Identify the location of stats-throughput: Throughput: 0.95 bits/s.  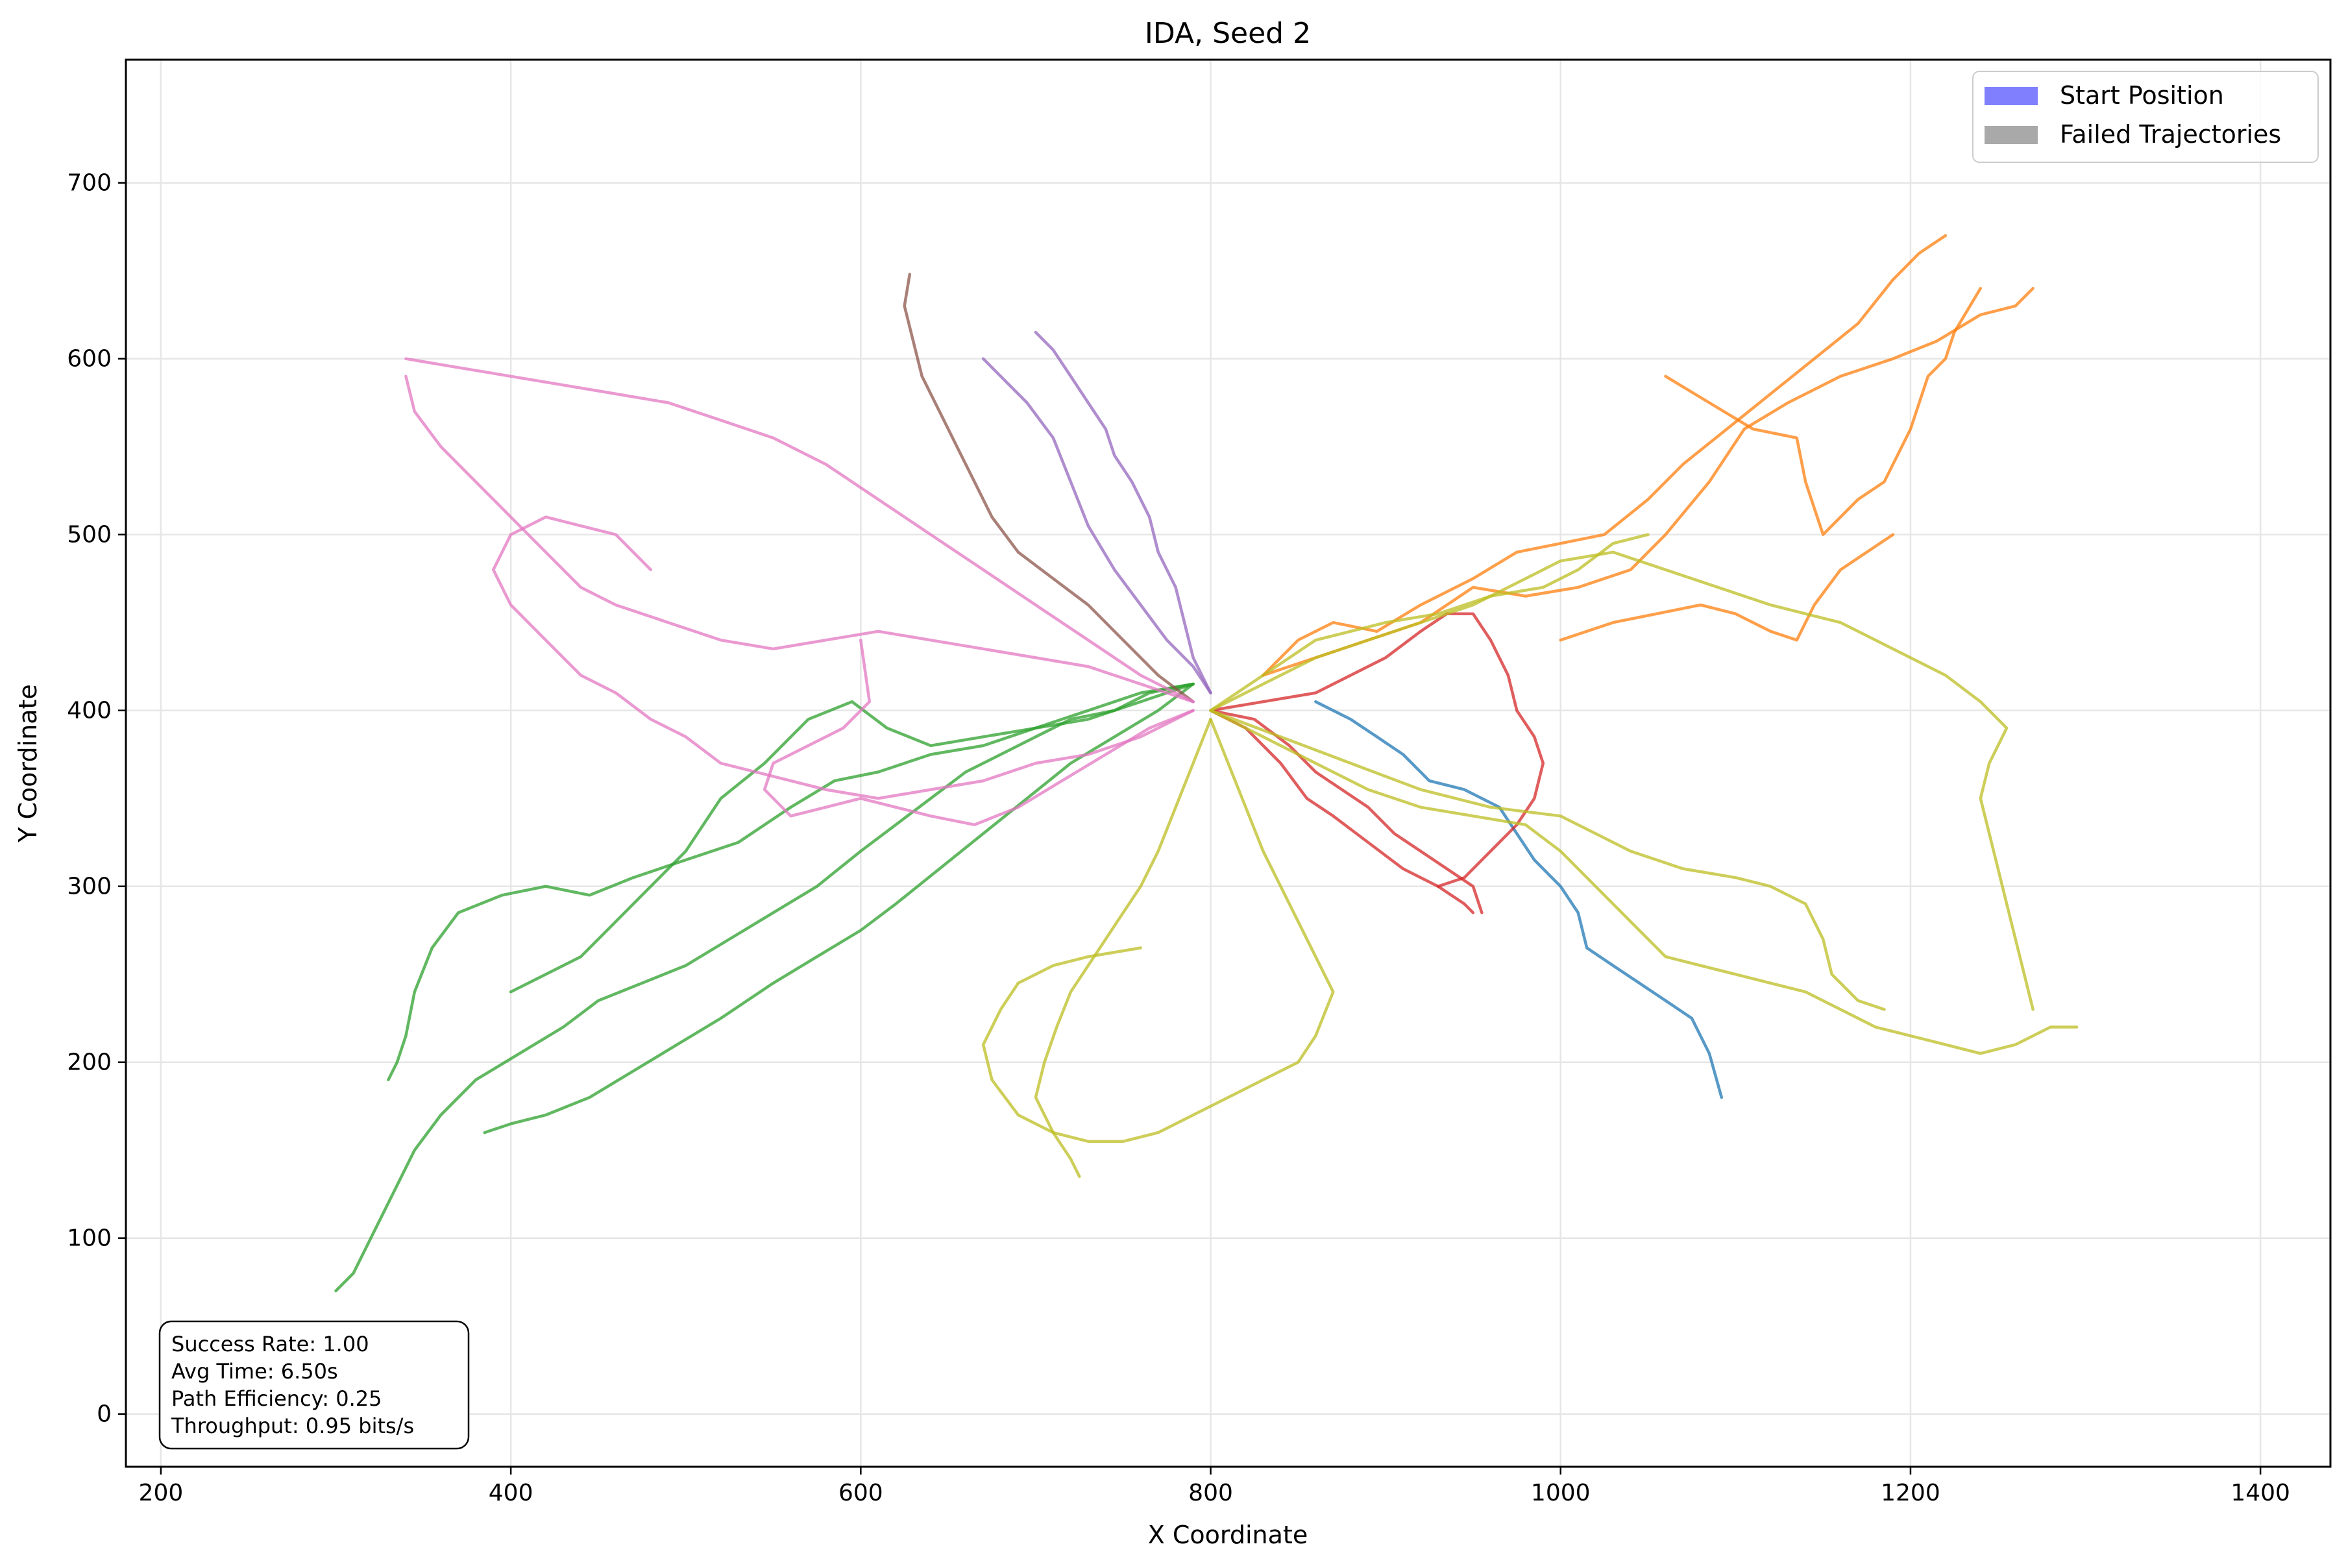
(292, 1426).